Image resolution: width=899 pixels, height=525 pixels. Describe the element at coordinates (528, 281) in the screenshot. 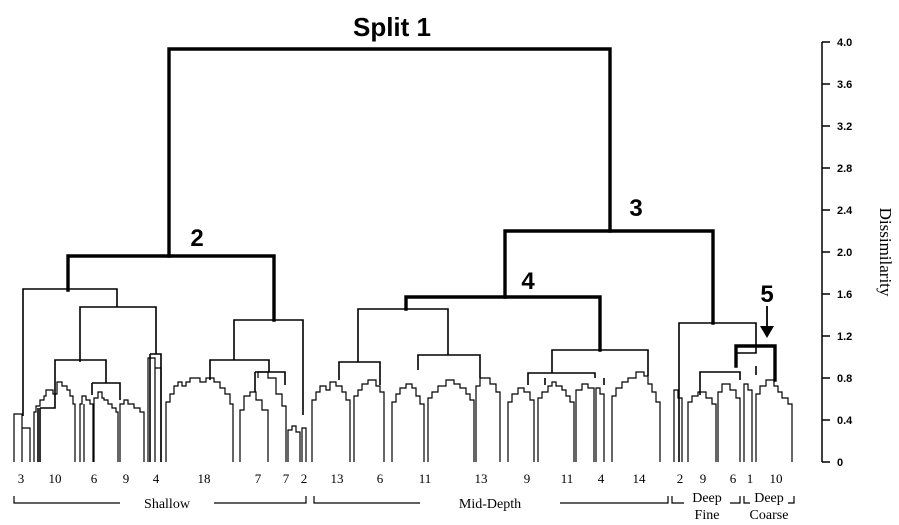

I see `split-4-label: 4` at that location.